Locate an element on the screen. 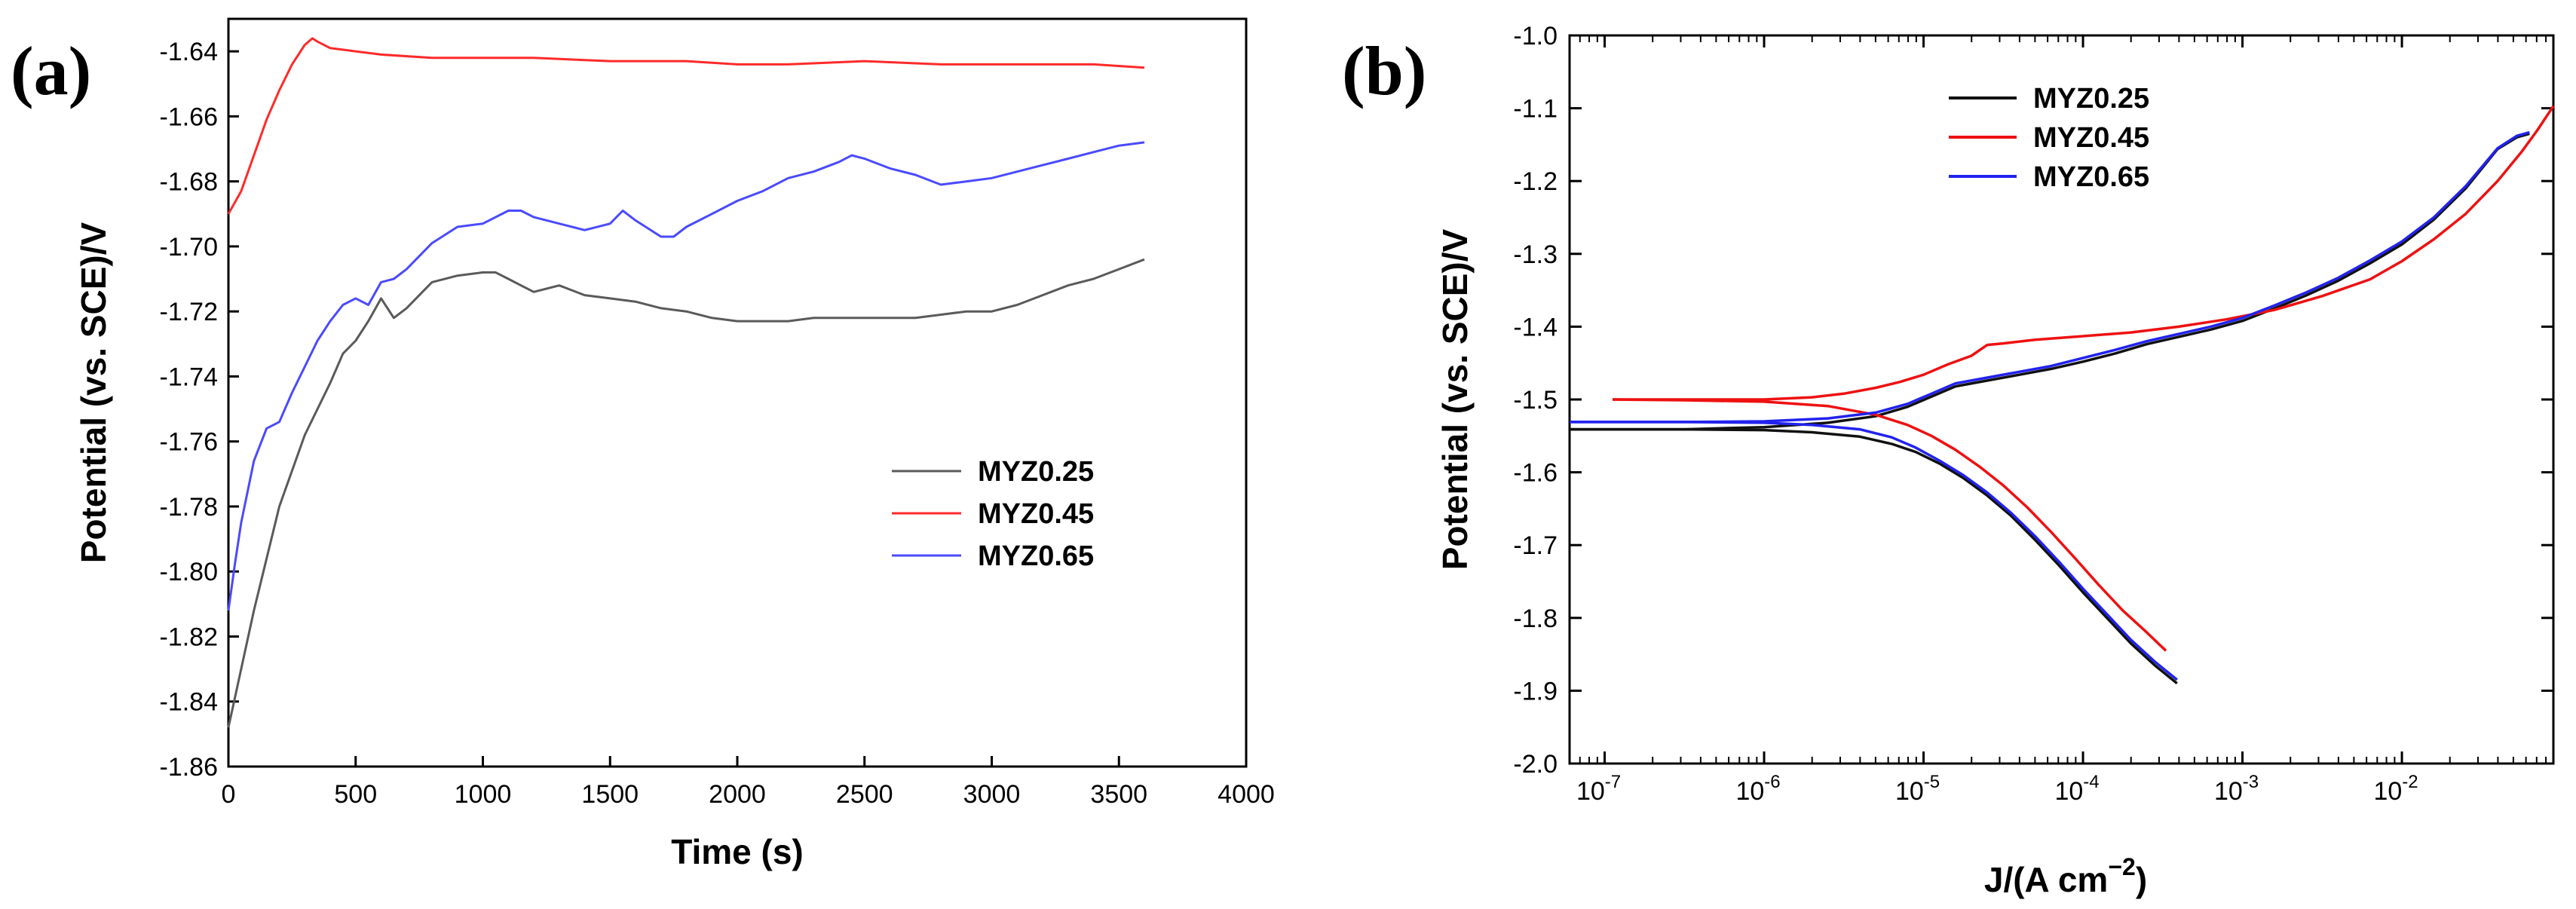 This screenshot has height=909, width=2576. panel-b-x-tick-label: 10⁻⁶ is located at coordinates (1757, 789).